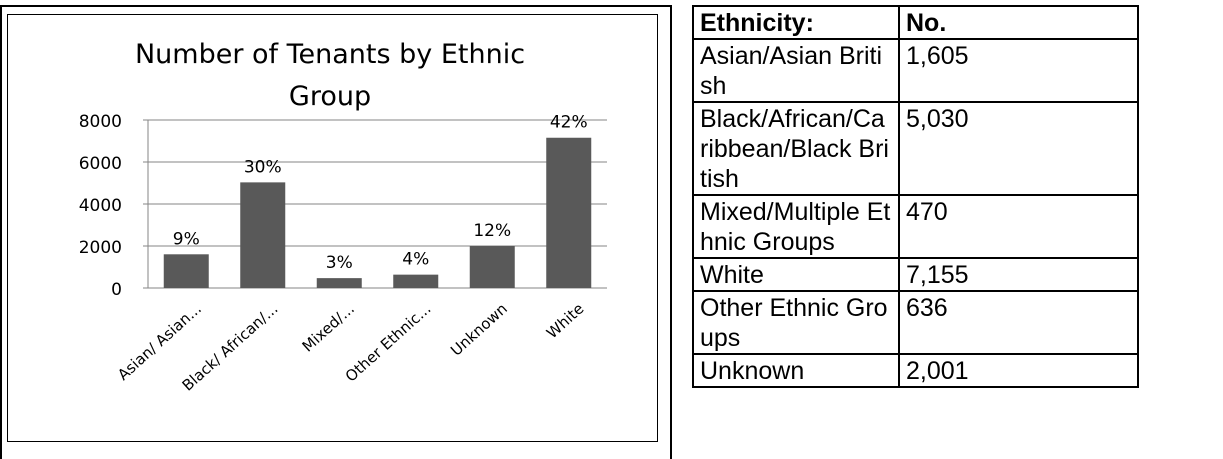 The image size is (1223, 459). What do you see at coordinates (336, 6) in the screenshot?
I see `top-border` at bounding box center [336, 6].